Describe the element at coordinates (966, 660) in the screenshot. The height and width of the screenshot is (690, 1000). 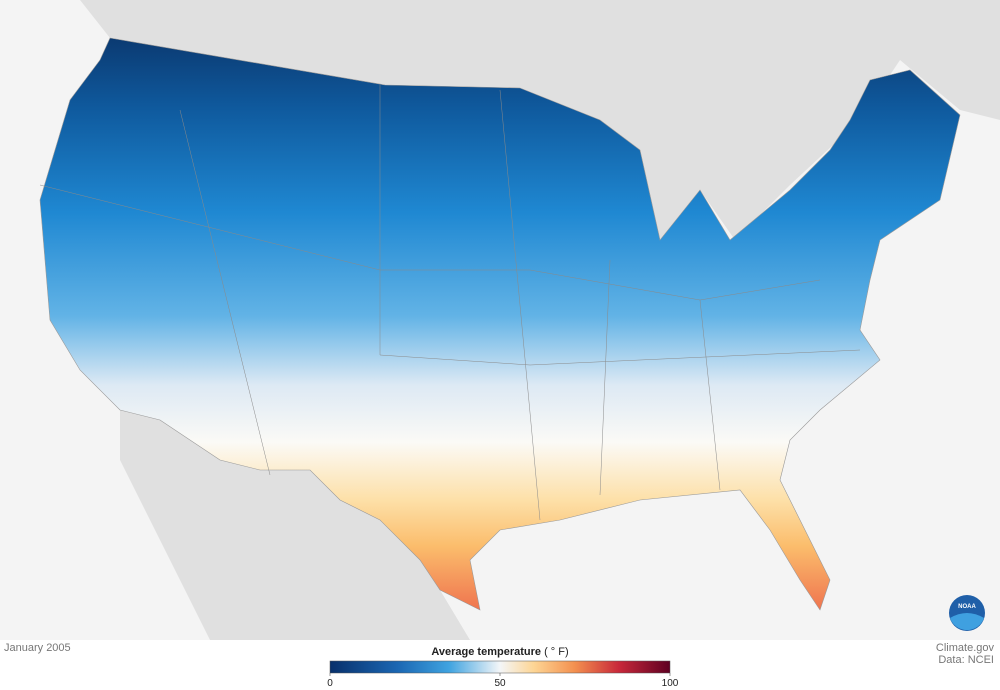
I see `credit-data: Data: NCEI` at that location.